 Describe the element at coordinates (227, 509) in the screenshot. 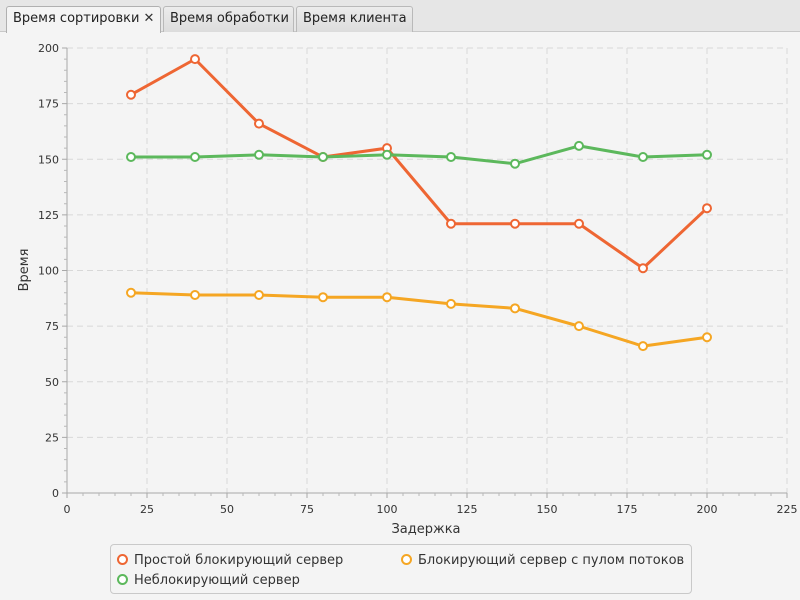

I see `x-tick-label: 50` at that location.